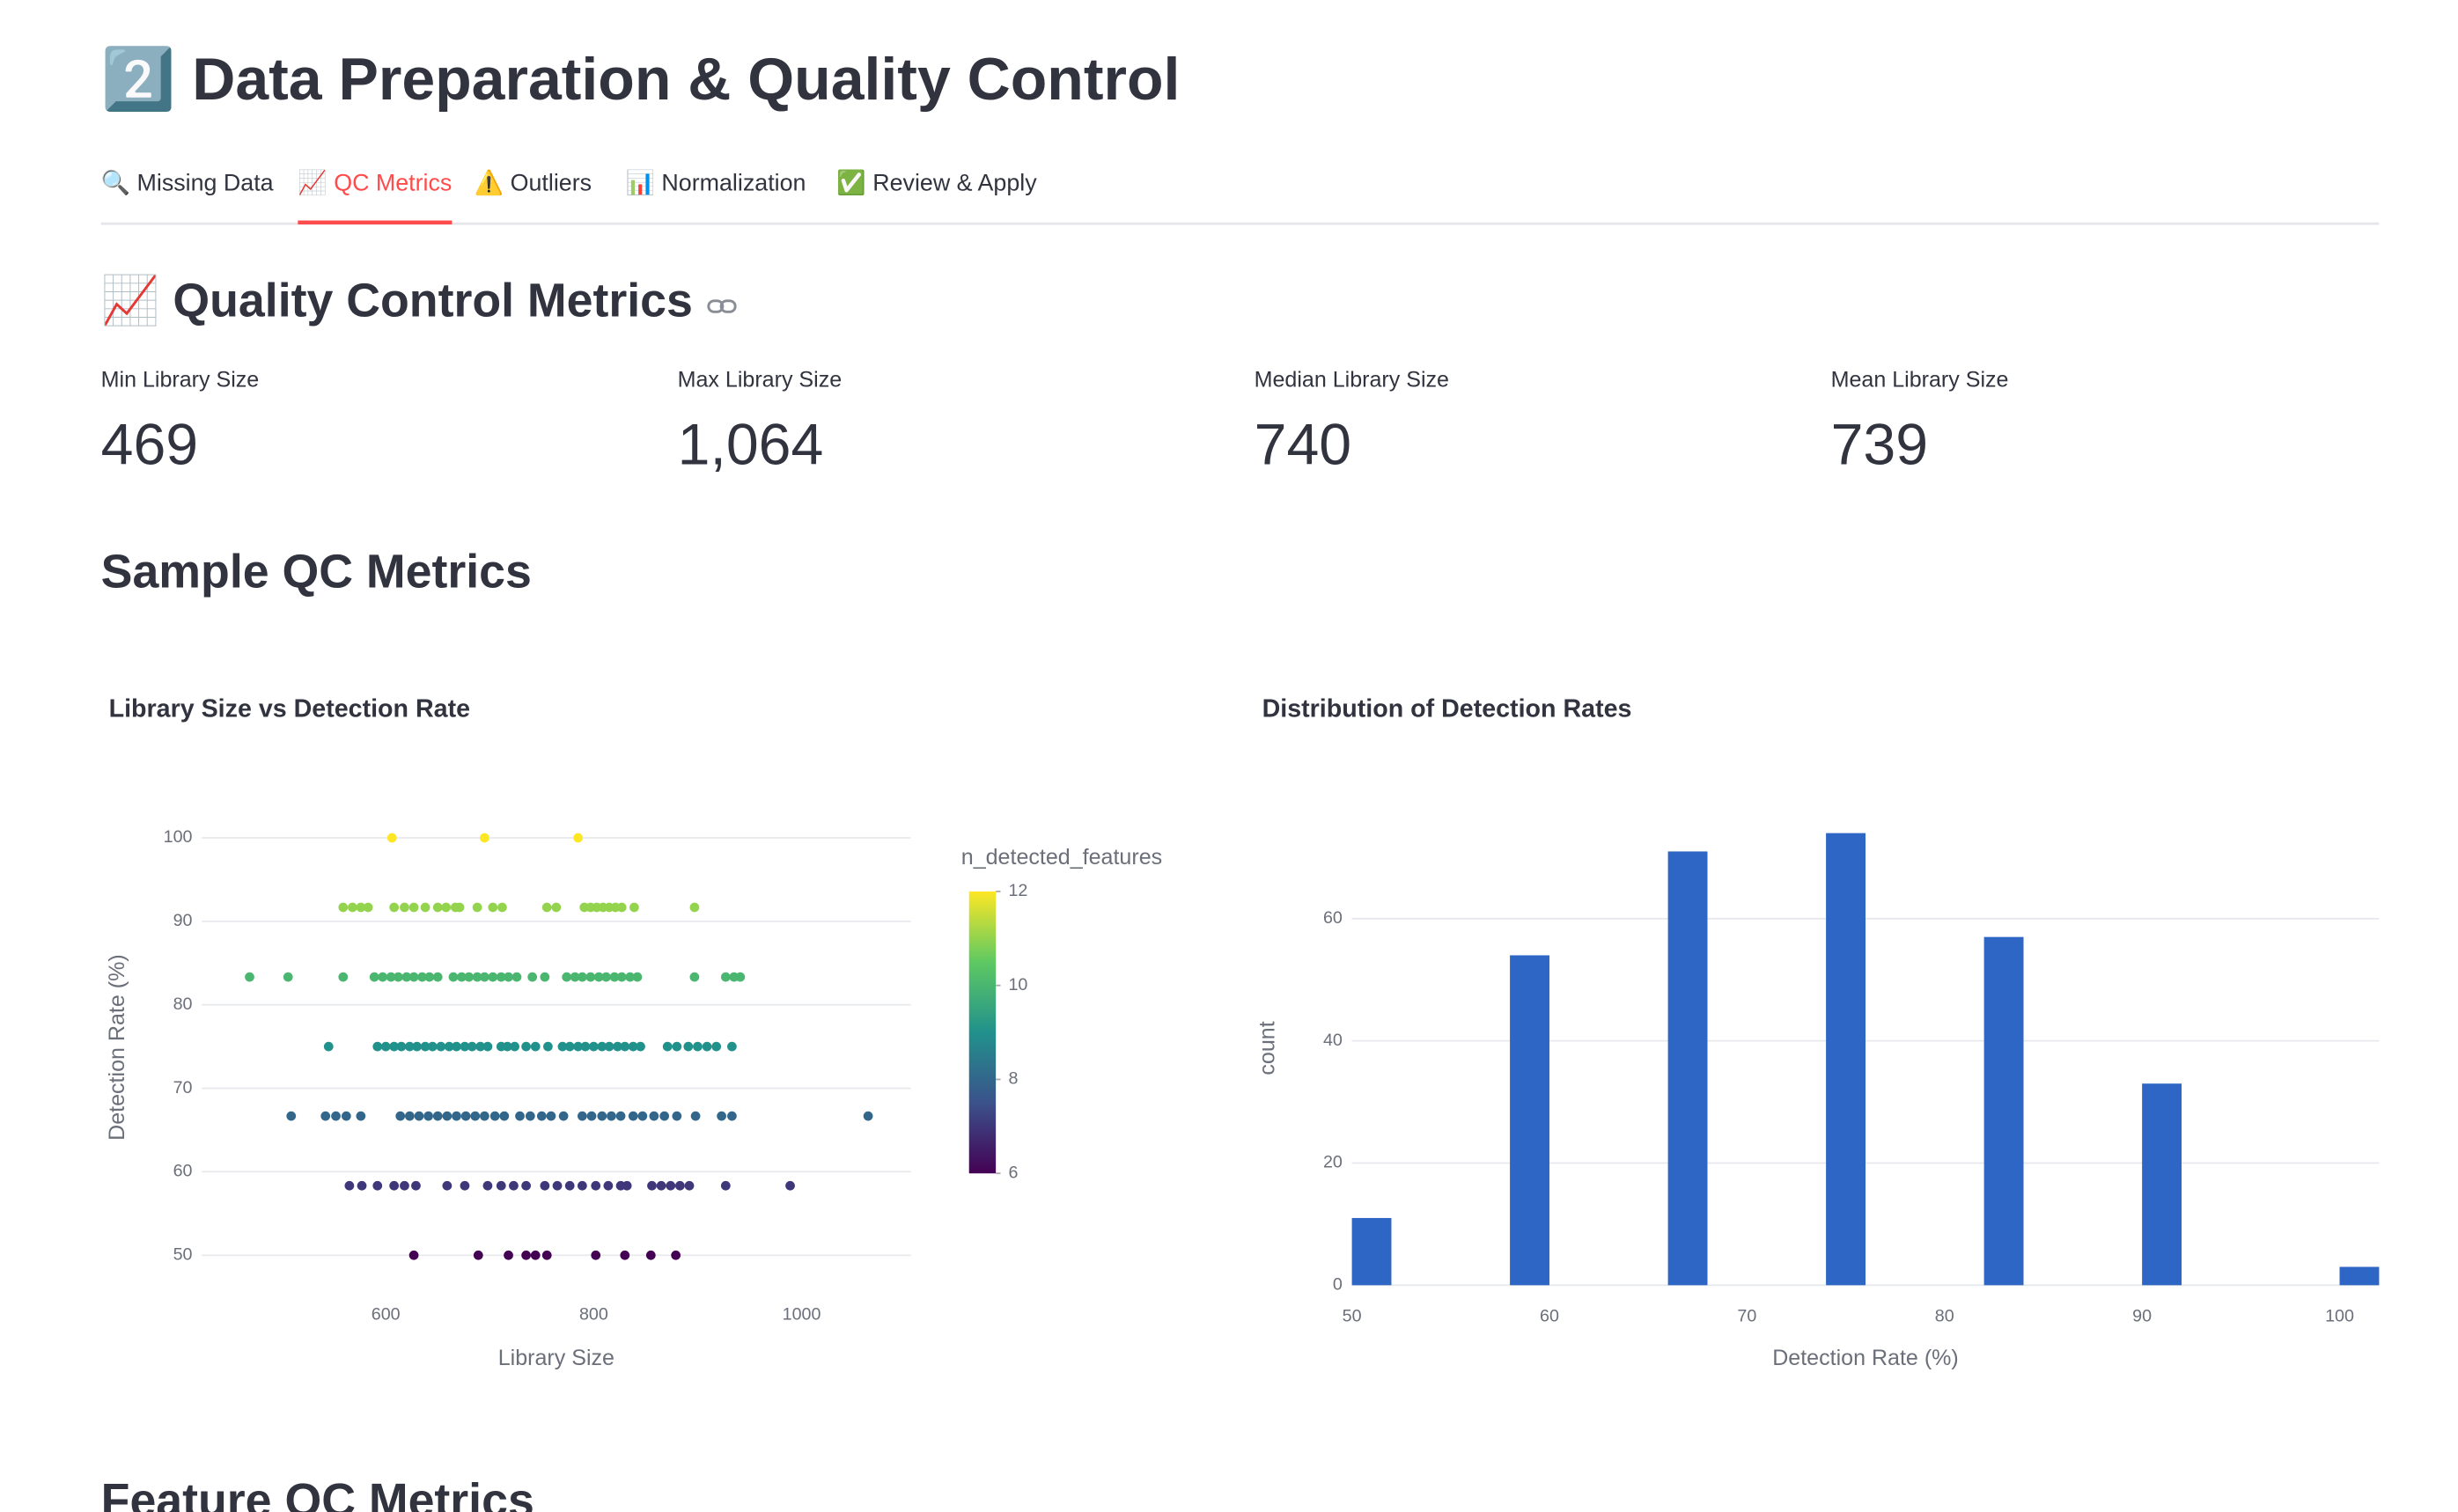  Describe the element at coordinates (316, 572) in the screenshot. I see `subheader: Sample QC Metrics` at that location.